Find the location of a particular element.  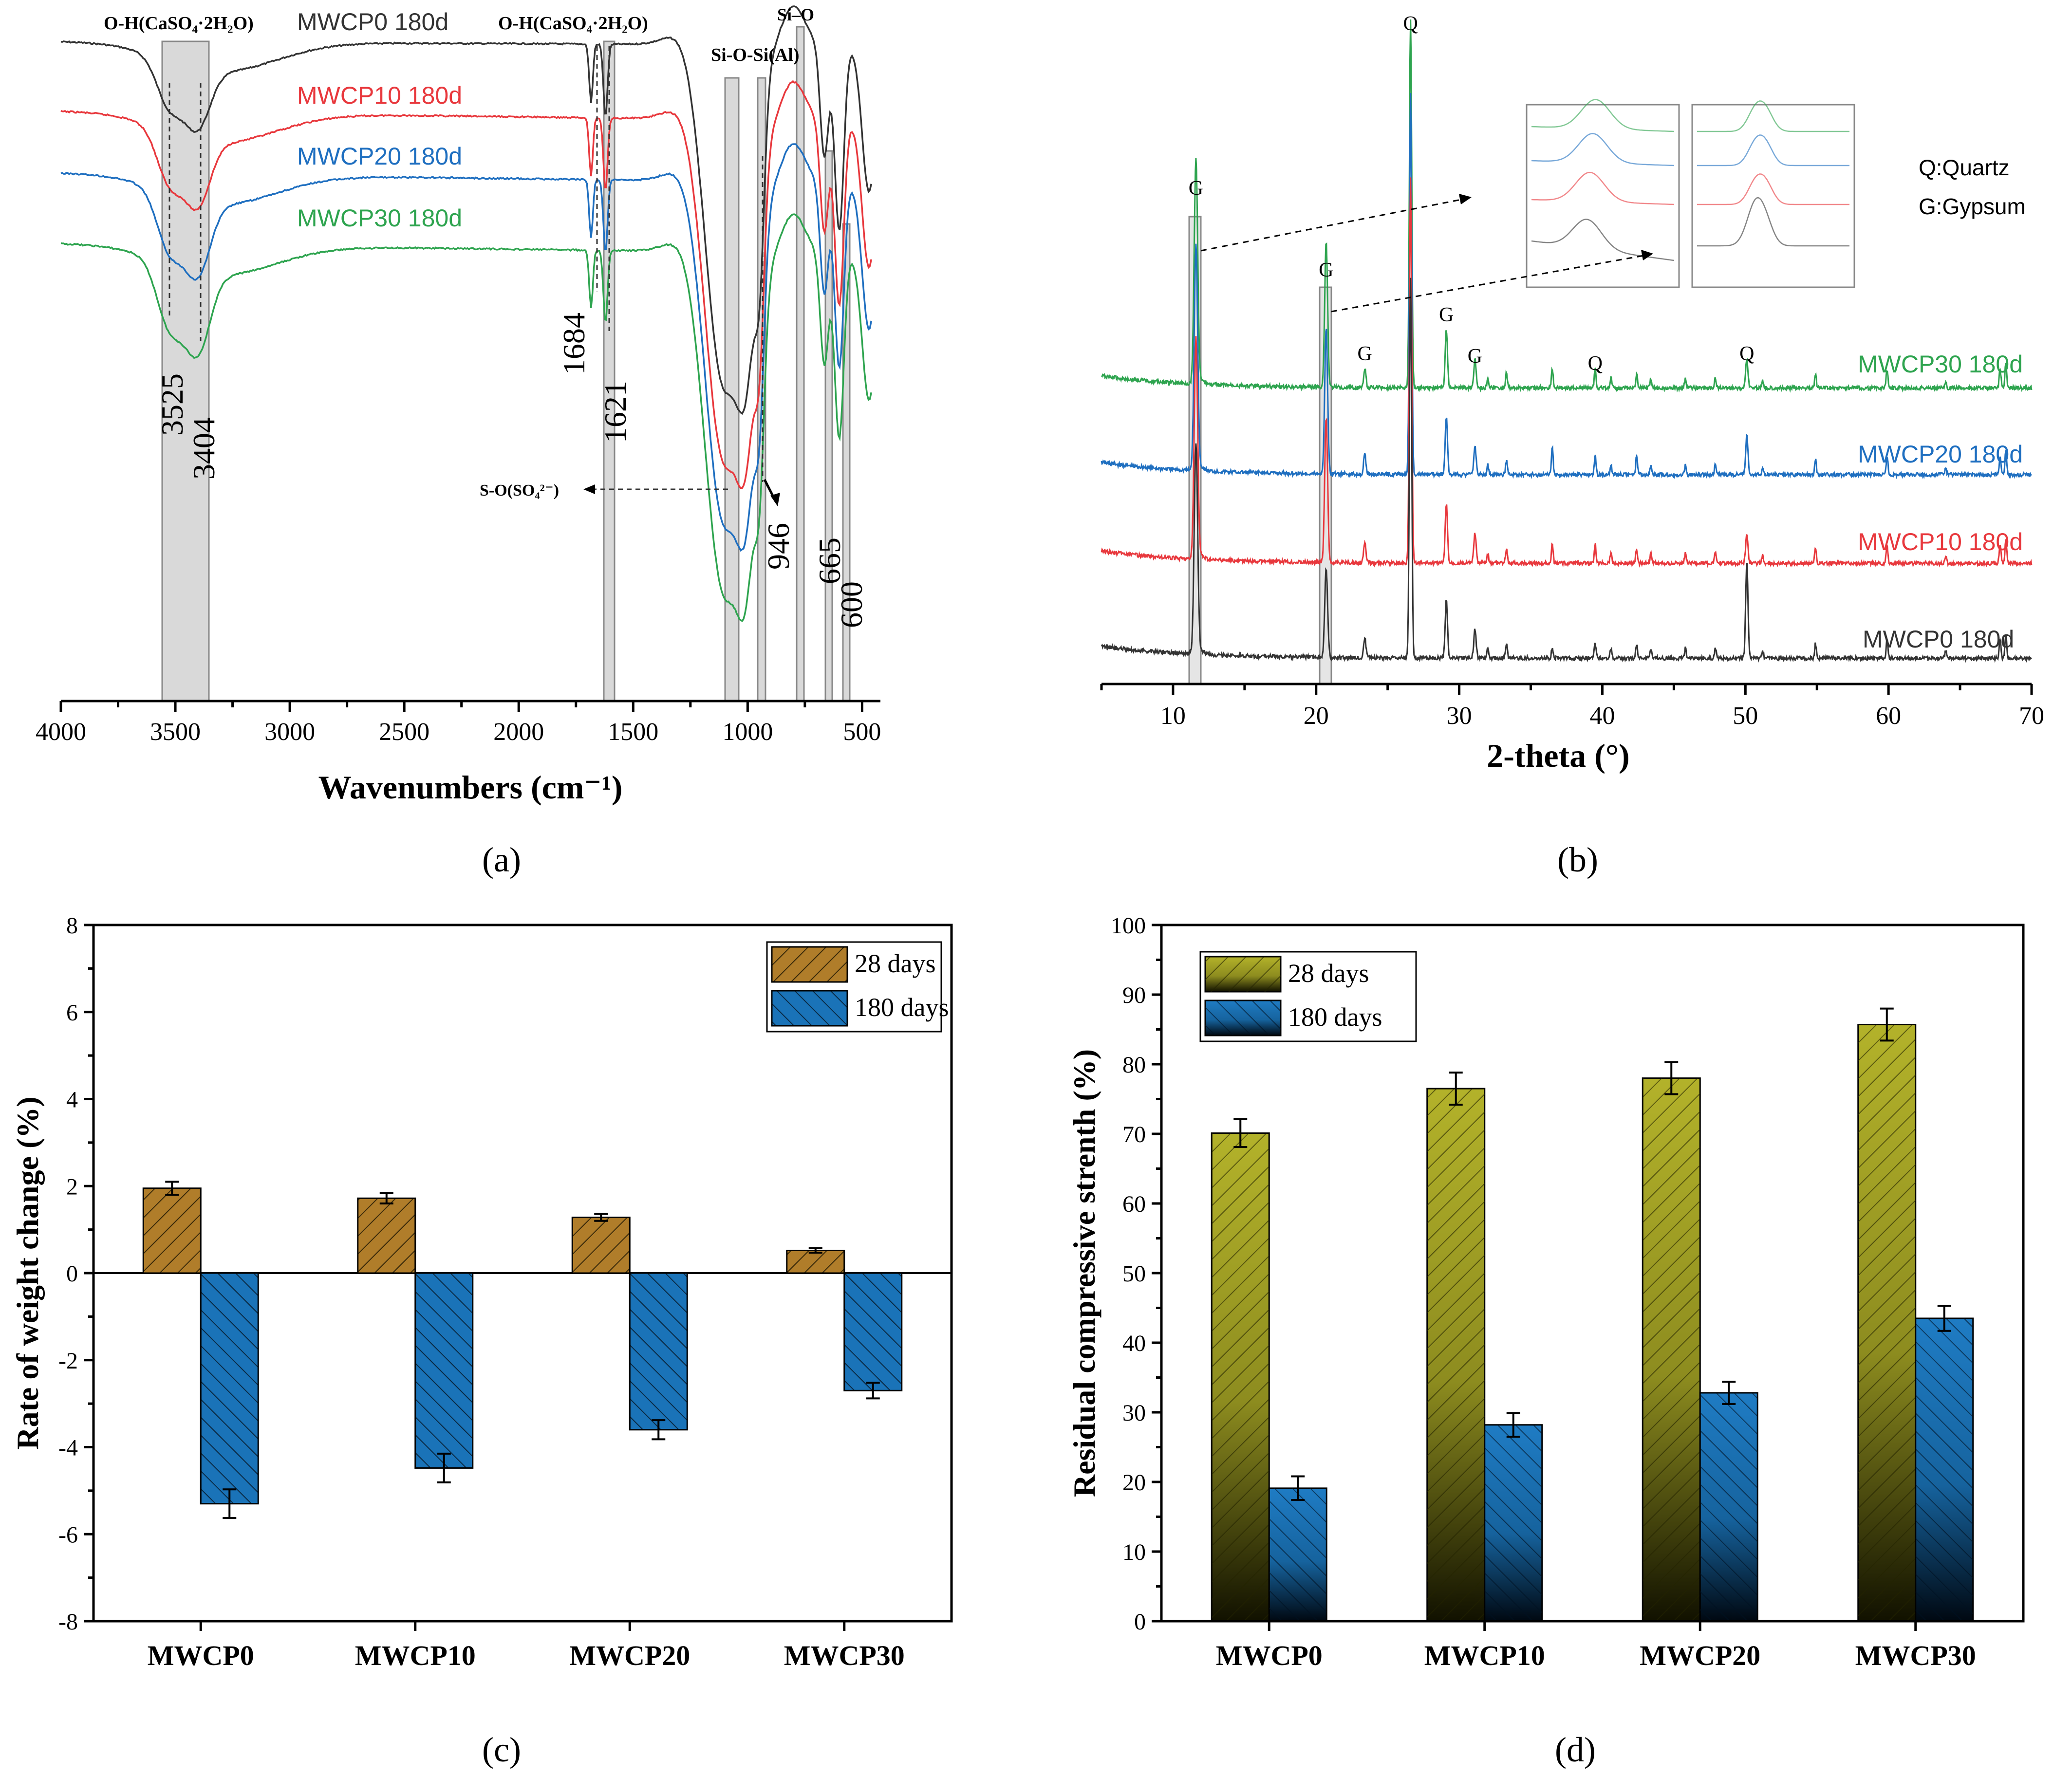

xrd-label-mwcp20: MWCP20 180d is located at coordinates (1940, 454).